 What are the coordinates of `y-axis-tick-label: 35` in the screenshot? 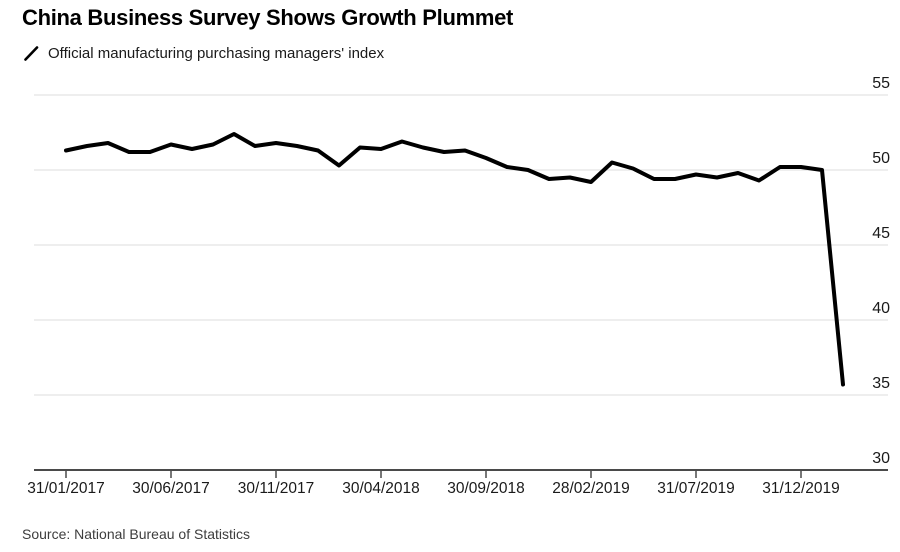 It's located at (881, 383).